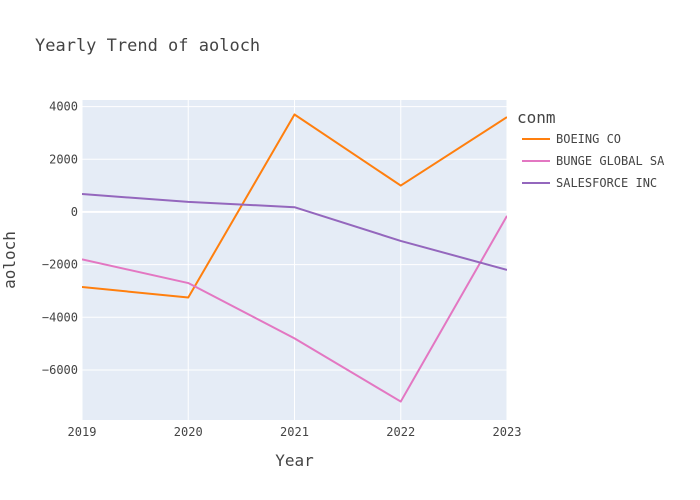 This screenshot has width=700, height=500. I want to click on y-tick-labels: −6000 −4000 −2000 0 2000 4000, so click(60, 238).